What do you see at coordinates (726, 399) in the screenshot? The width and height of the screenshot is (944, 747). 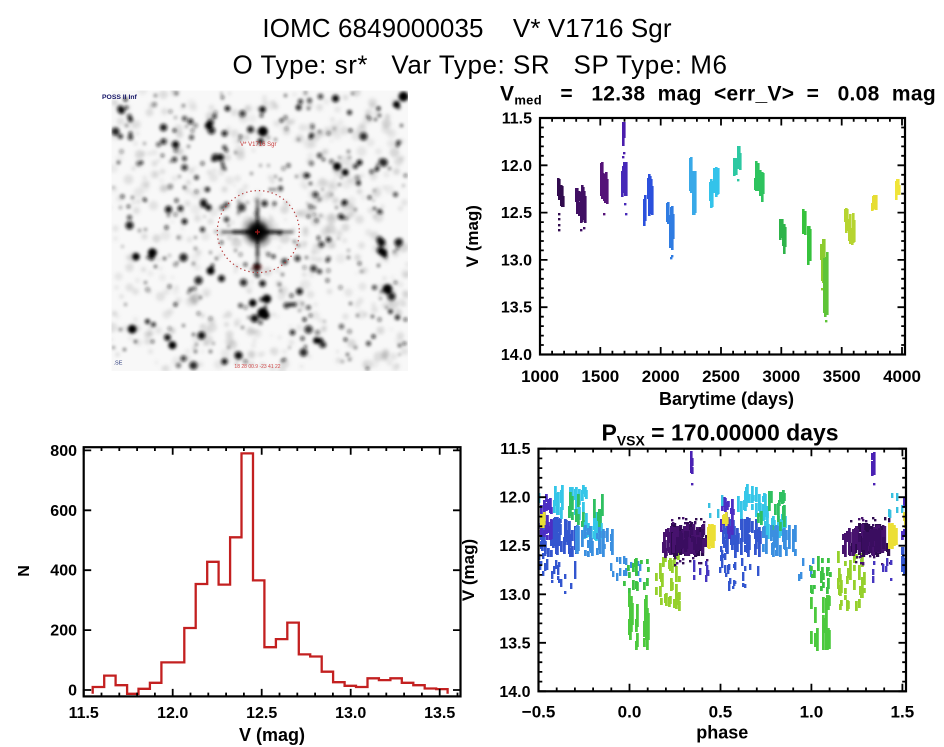 I see `svg-text: Barytime (days)` at bounding box center [726, 399].